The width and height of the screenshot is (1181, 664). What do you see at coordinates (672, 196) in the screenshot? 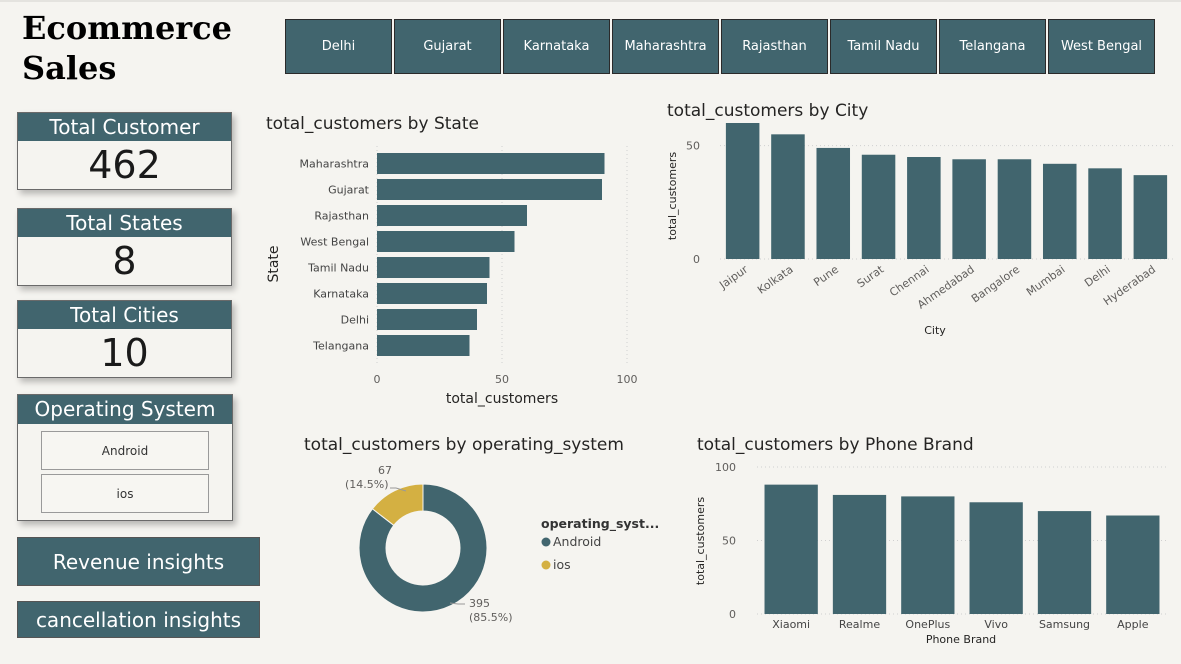
I see `chart-city-ylabel: total_customers` at bounding box center [672, 196].